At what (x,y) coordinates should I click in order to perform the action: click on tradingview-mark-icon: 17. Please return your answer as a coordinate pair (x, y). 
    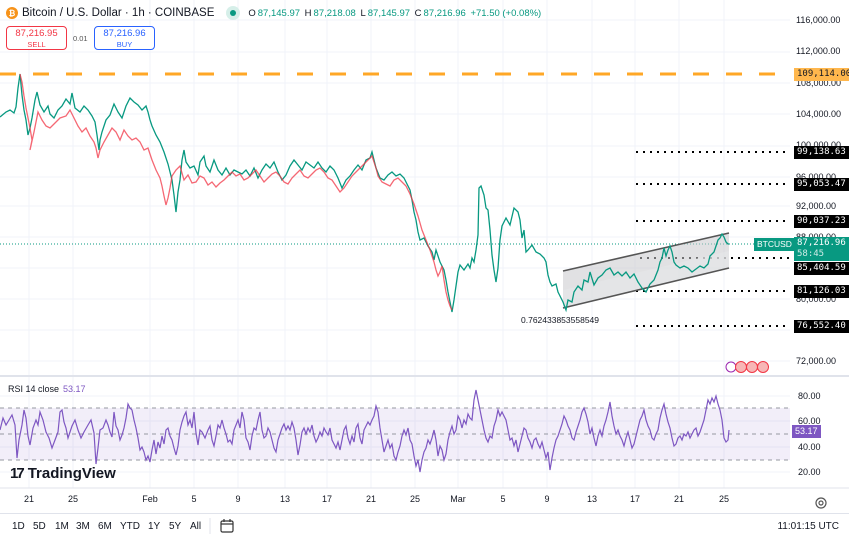
    Looking at the image, I should click on (17, 473).